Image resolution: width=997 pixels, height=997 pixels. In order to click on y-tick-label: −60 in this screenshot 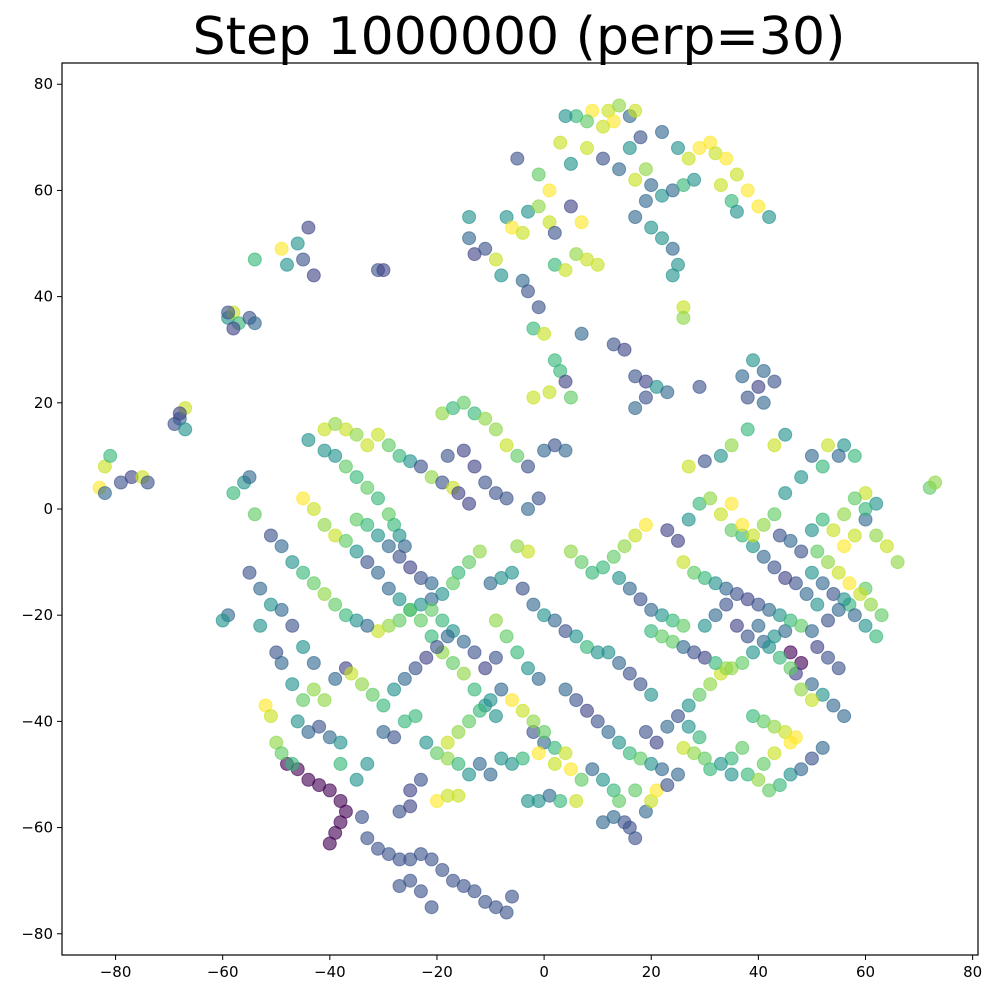, I will do `click(37, 828)`.